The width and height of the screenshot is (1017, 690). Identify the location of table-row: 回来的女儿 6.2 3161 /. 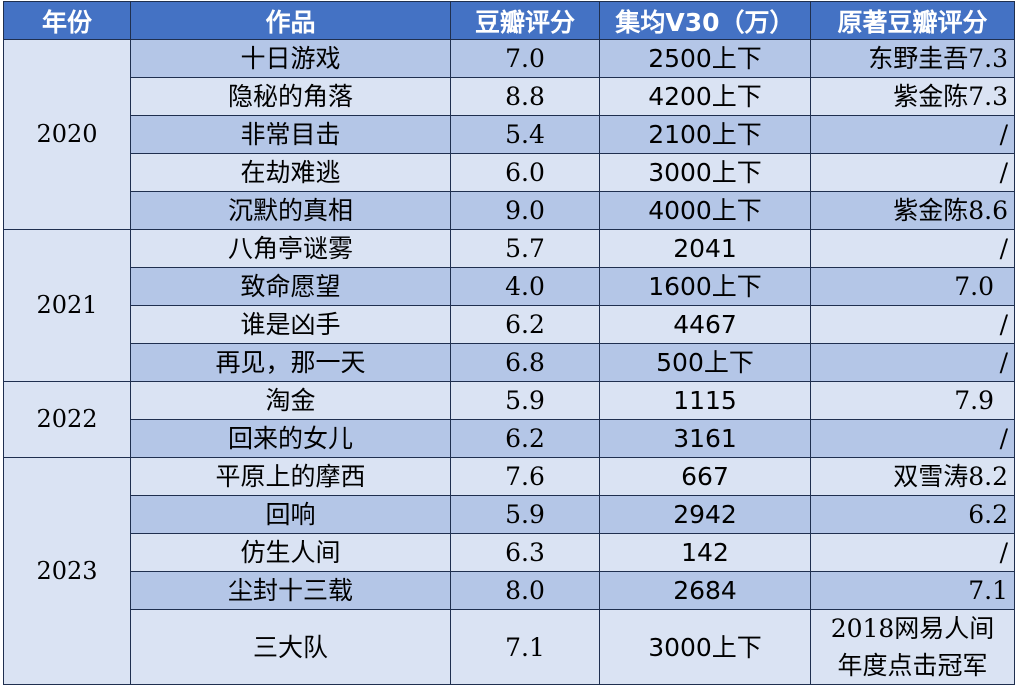
(509, 438).